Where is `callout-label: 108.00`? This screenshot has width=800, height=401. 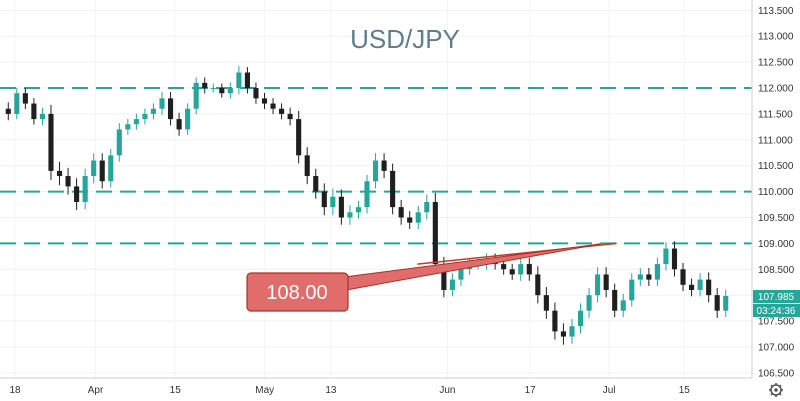 callout-label: 108.00 is located at coordinates (296, 293).